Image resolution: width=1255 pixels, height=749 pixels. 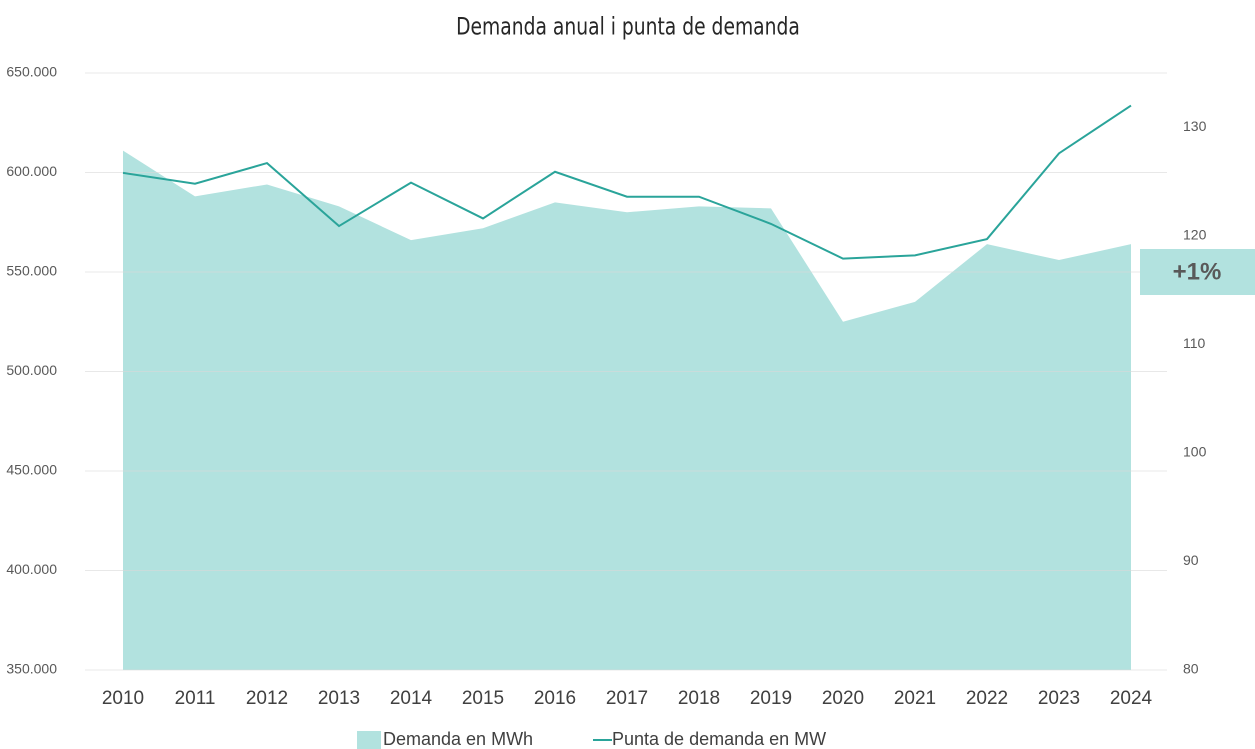 I want to click on y2-tick-label: 120, so click(x=1195, y=235).